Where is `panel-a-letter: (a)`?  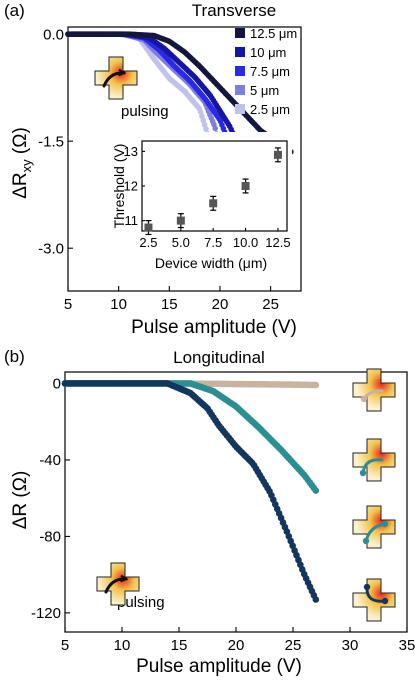 panel-a-letter: (a) is located at coordinates (14, 10).